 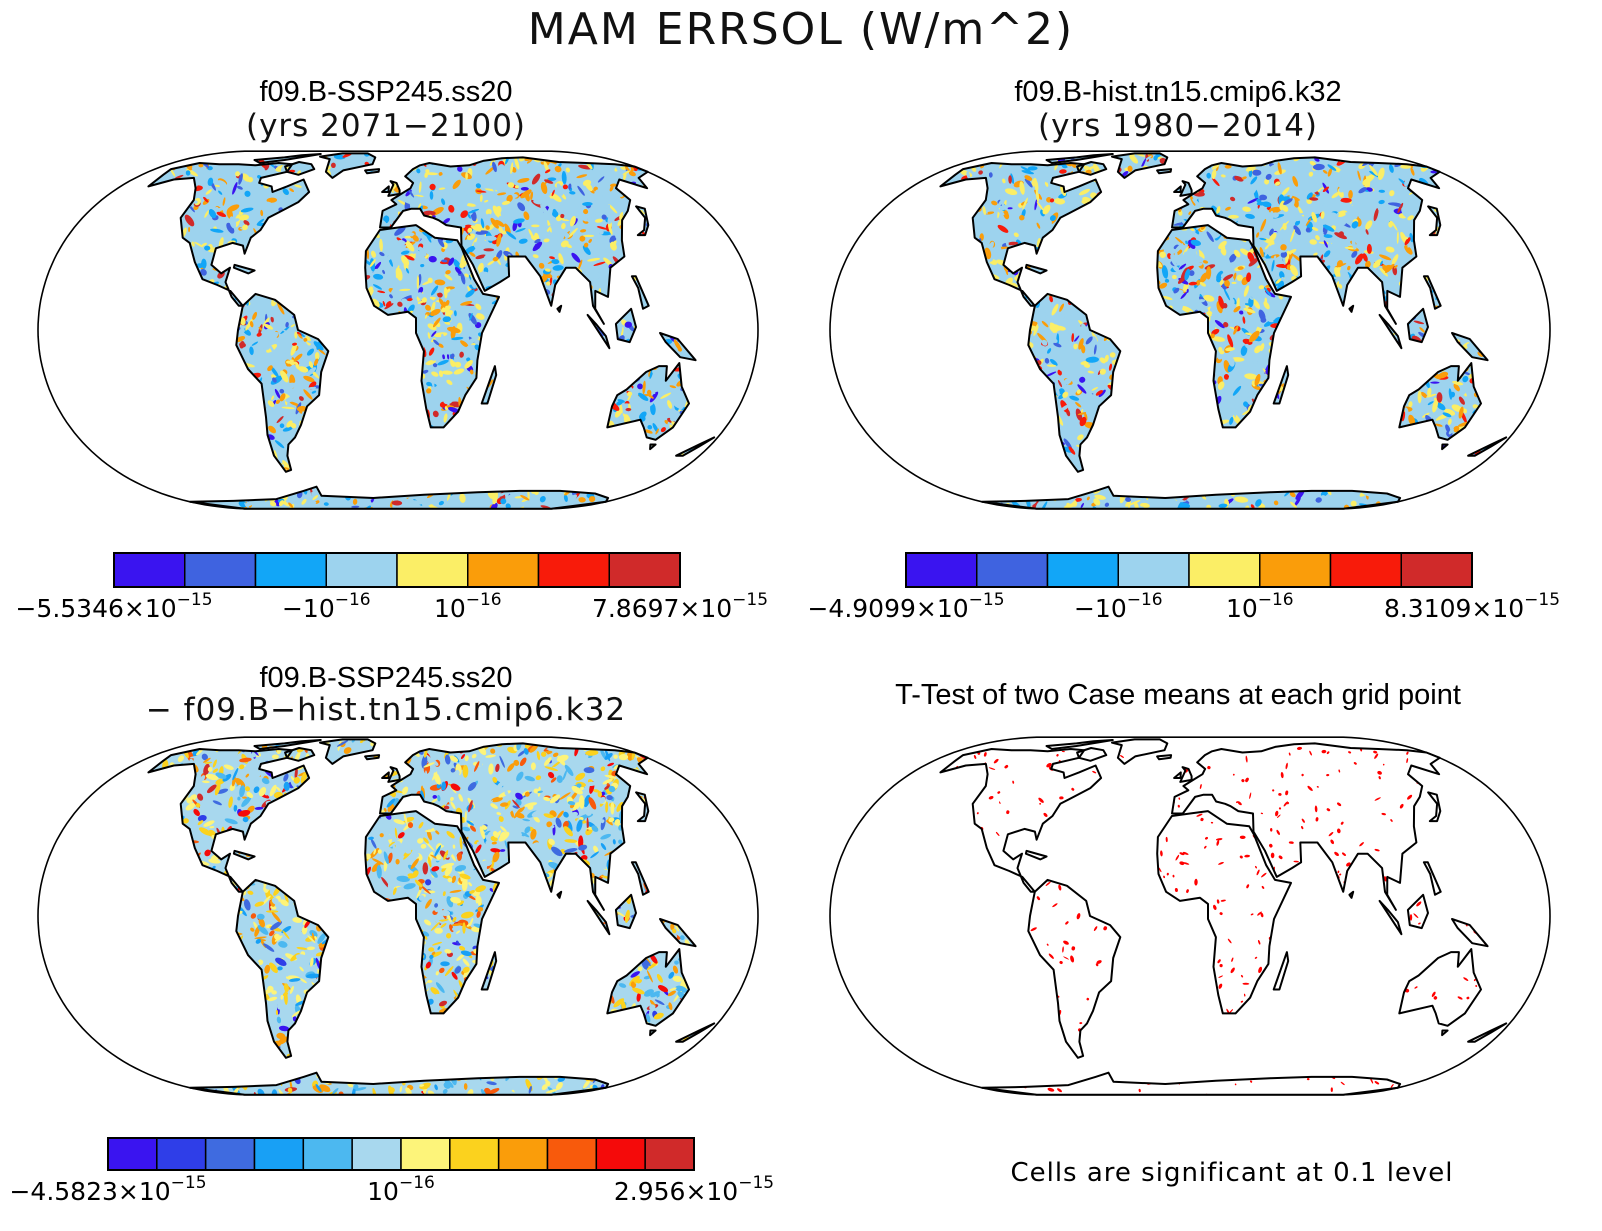 I want to click on colorbar-tick-label: 8.3109×10⁻¹⁵, so click(x=1472, y=606).